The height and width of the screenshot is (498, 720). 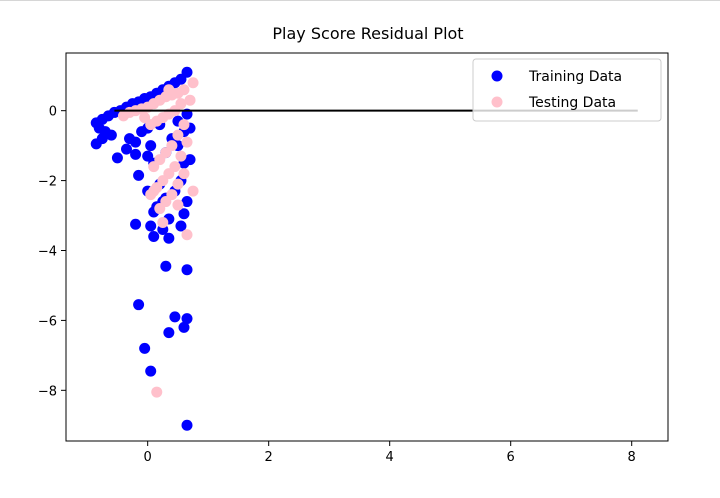 I want to click on top-border, so click(x=360, y=0).